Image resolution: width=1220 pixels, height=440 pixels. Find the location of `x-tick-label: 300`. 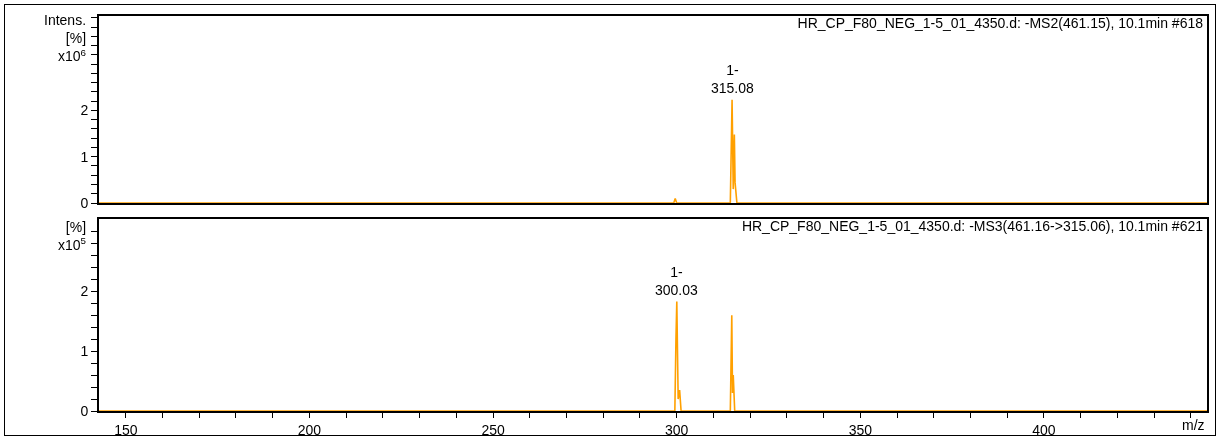

x-tick-label: 300 is located at coordinates (677, 429).